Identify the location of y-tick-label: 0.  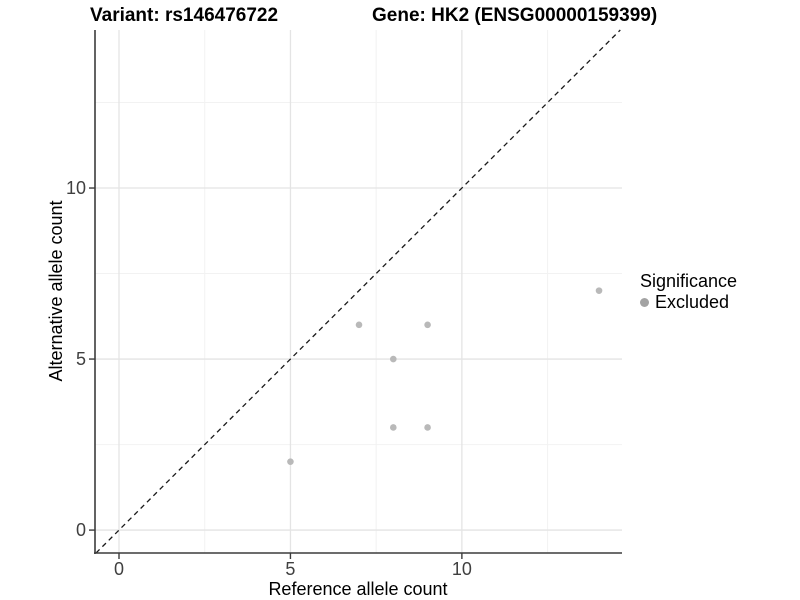
(81, 530).